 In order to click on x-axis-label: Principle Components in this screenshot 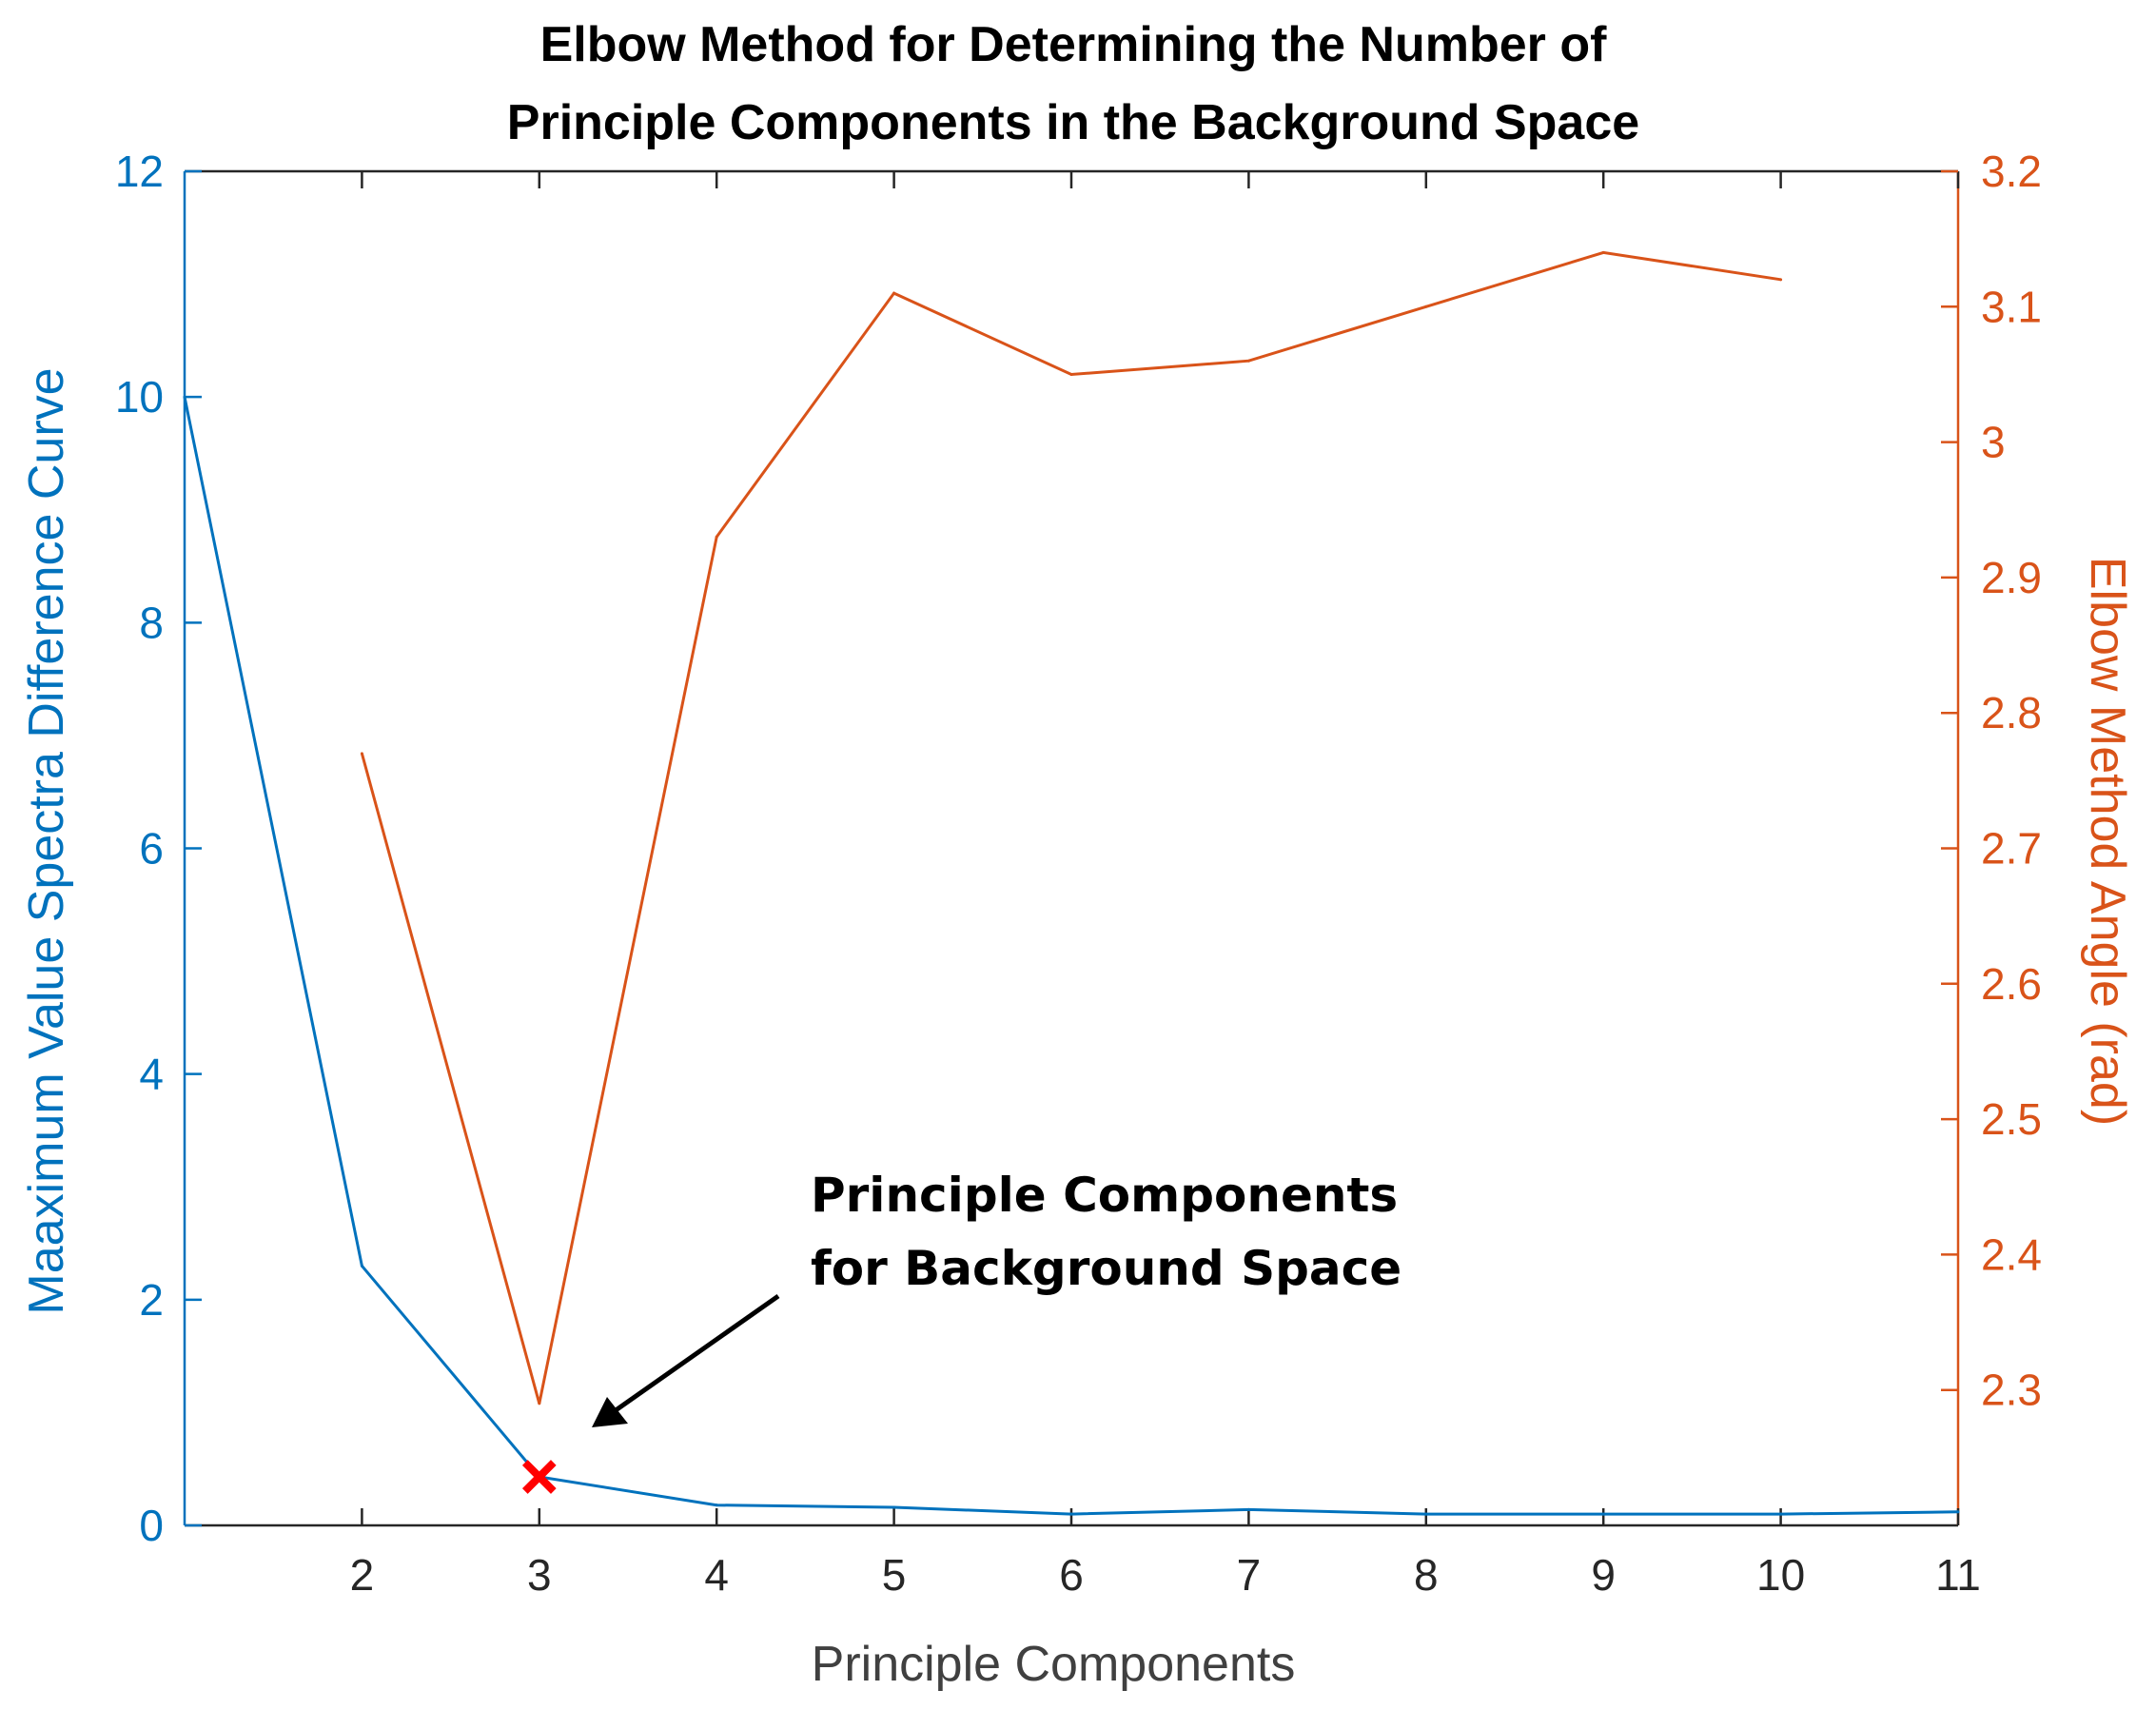, I will do `click(1054, 1664)`.